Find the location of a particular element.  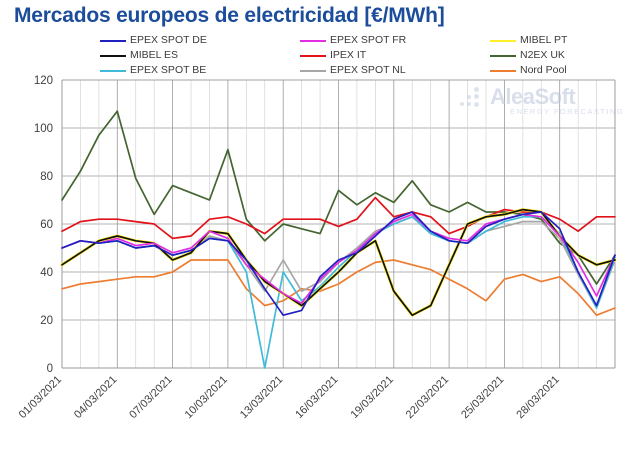

legend-item-mibel-es: MIBEL ES is located at coordinates (200, 55).